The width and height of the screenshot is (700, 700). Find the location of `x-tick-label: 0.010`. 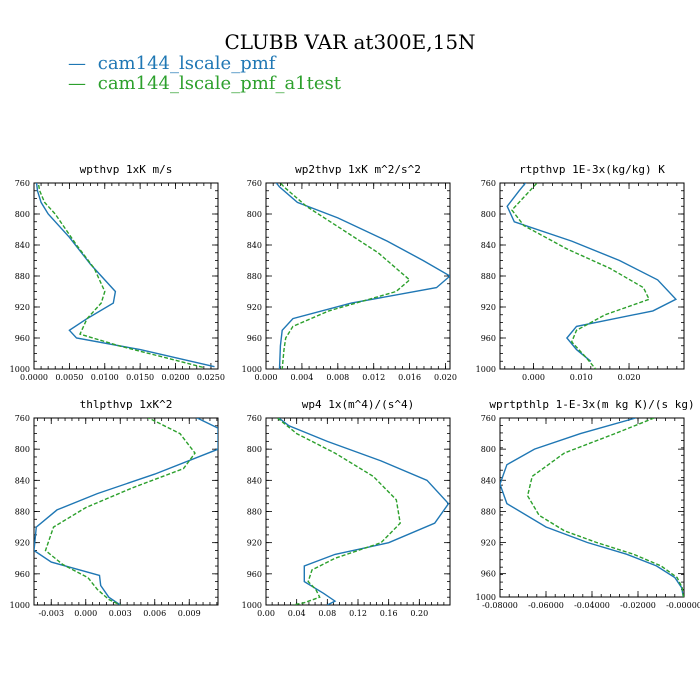

x-tick-label: 0.010 is located at coordinates (581, 377).